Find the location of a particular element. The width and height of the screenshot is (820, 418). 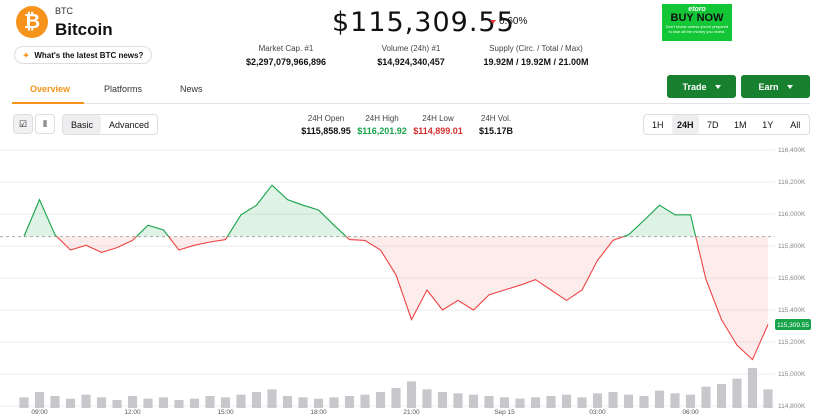

ad-cta: BUY NOW is located at coordinates (697, 18).